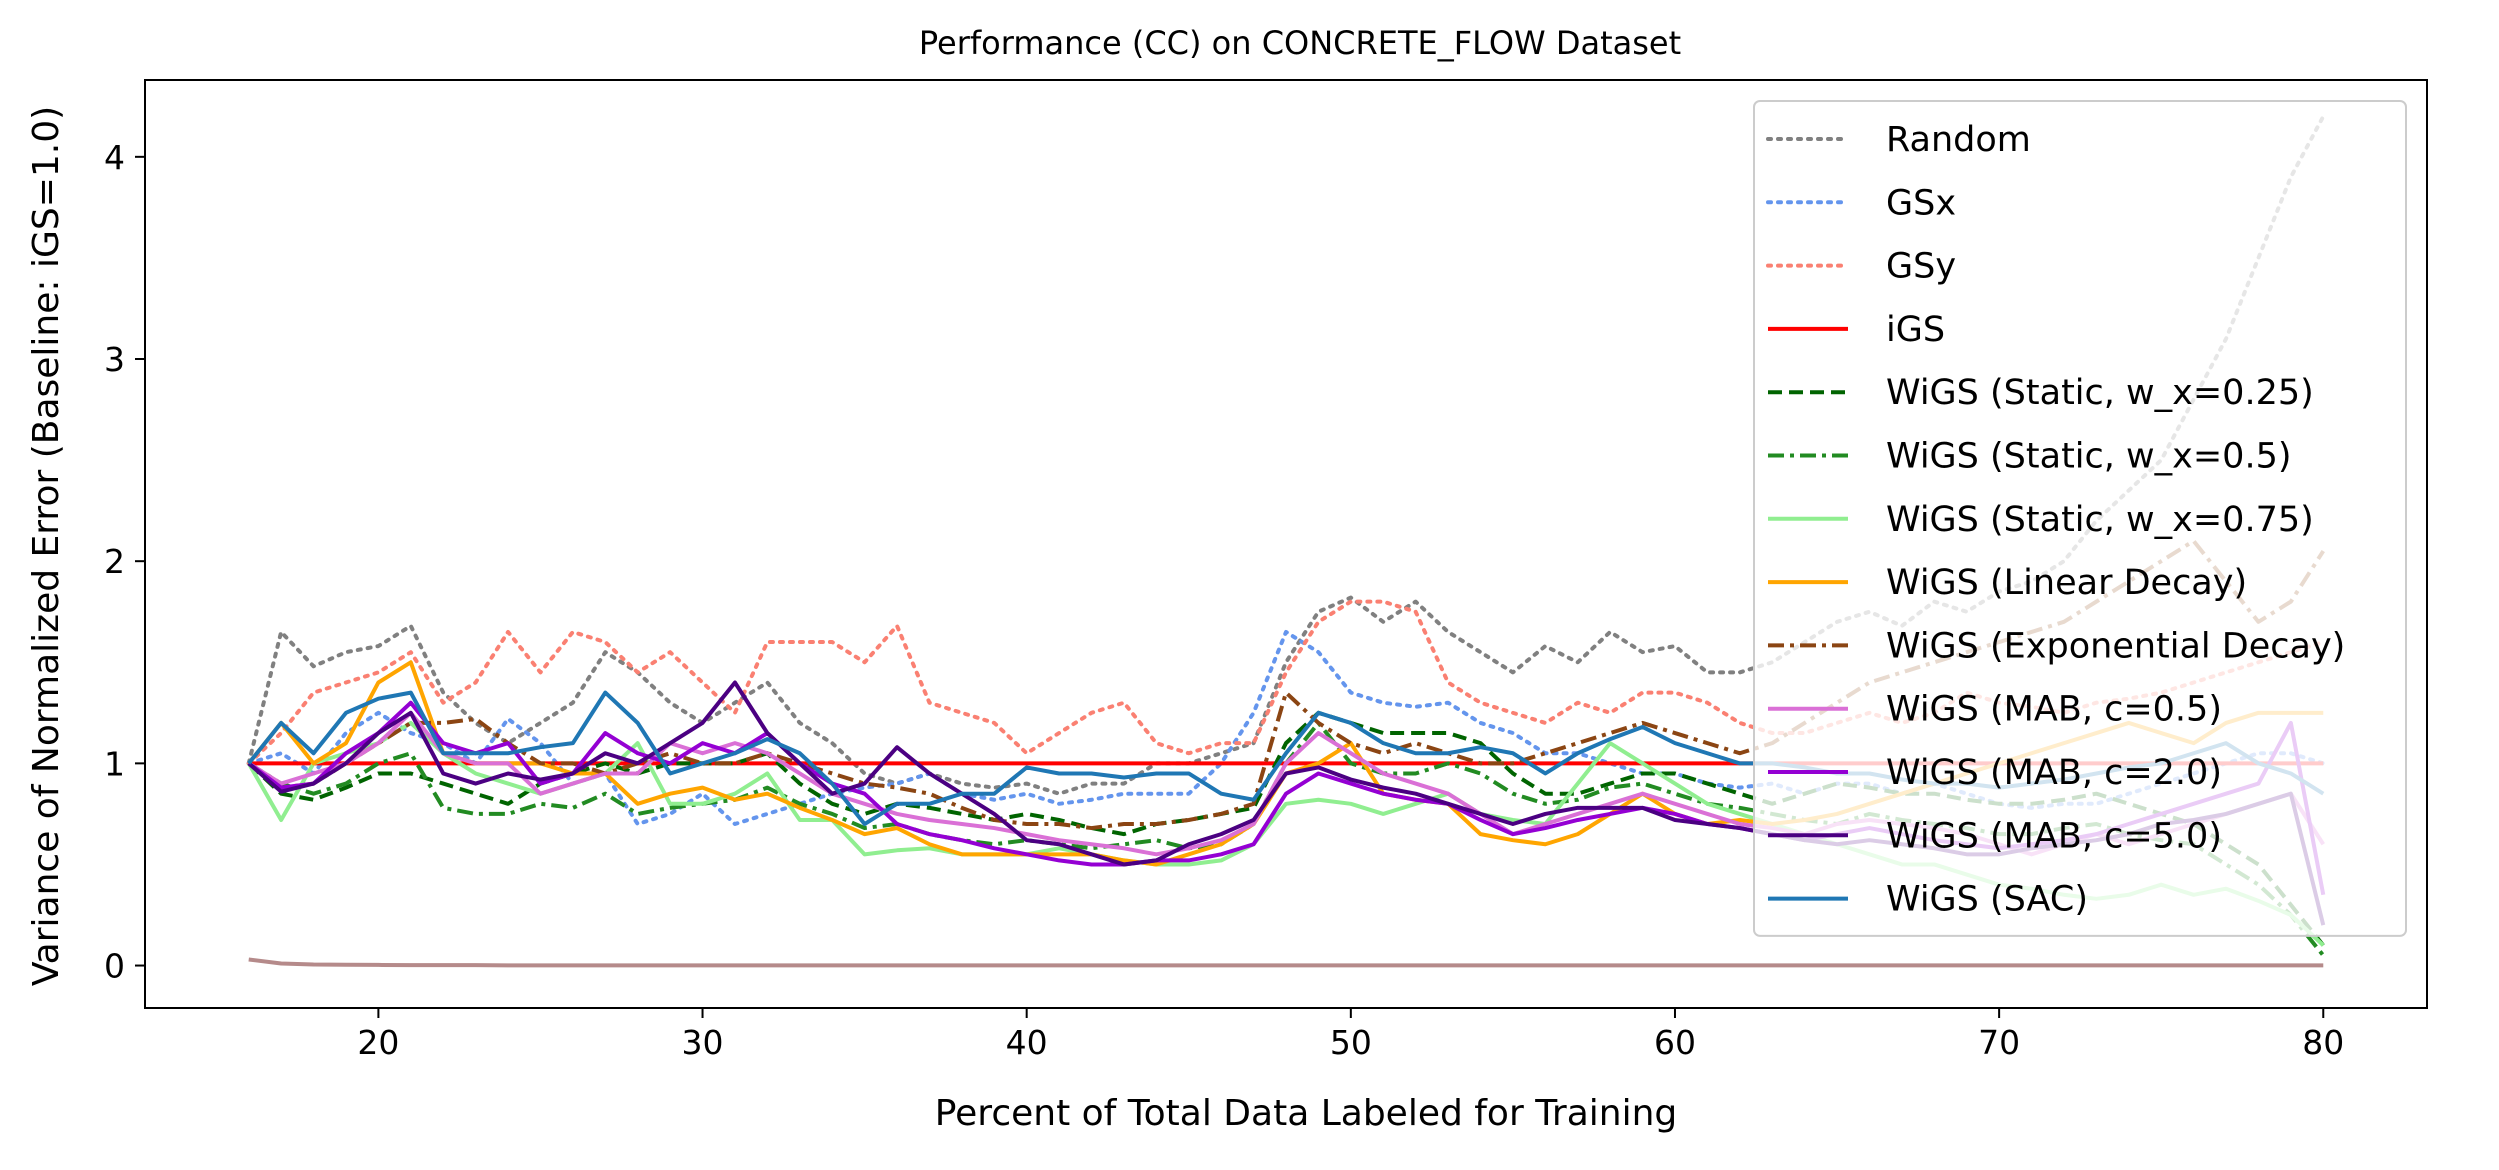 This screenshot has height=1170, width=2499. Describe the element at coordinates (114, 966) in the screenshot. I see `y-tick-label: 0` at that location.